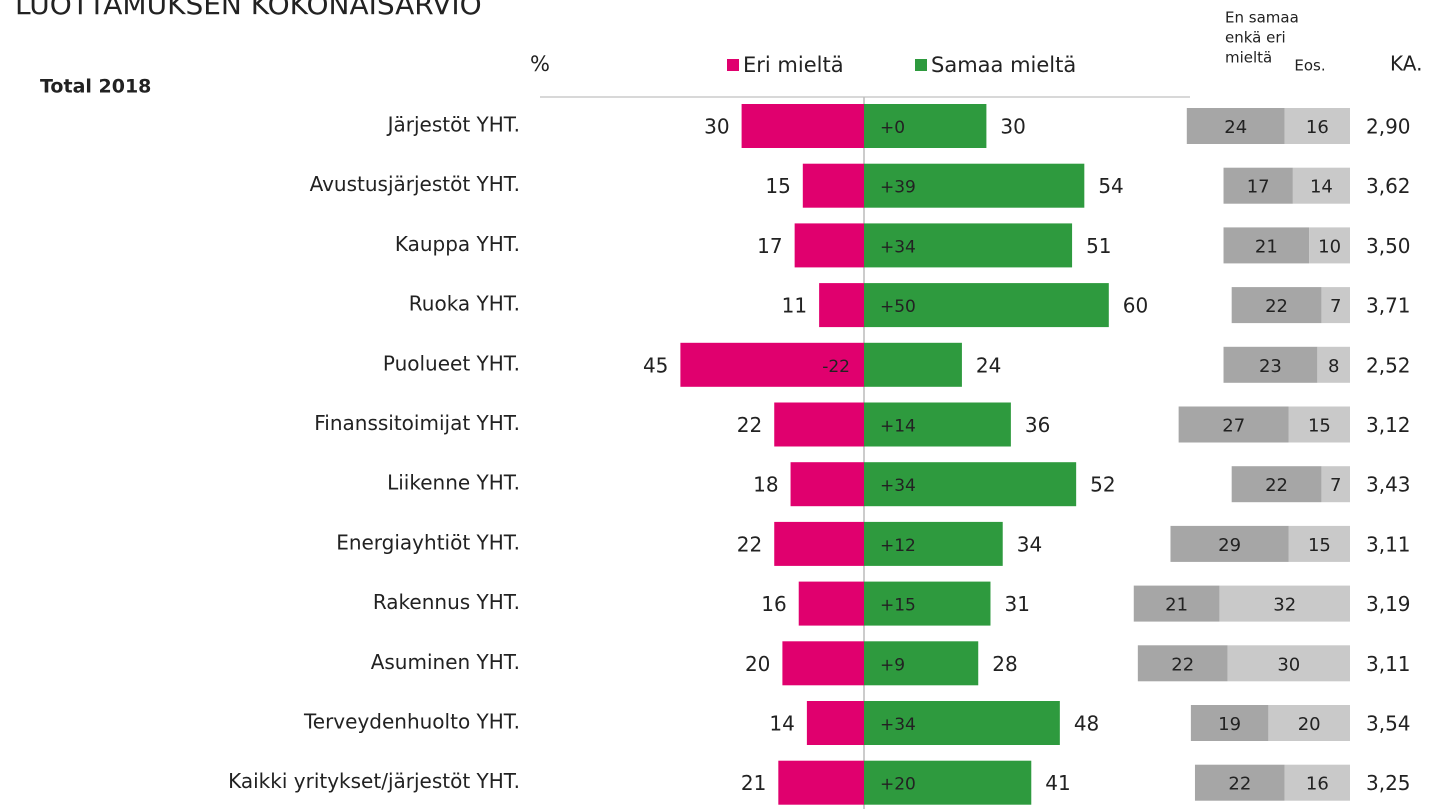  I want to click on eos-label: 10, so click(1329, 246).